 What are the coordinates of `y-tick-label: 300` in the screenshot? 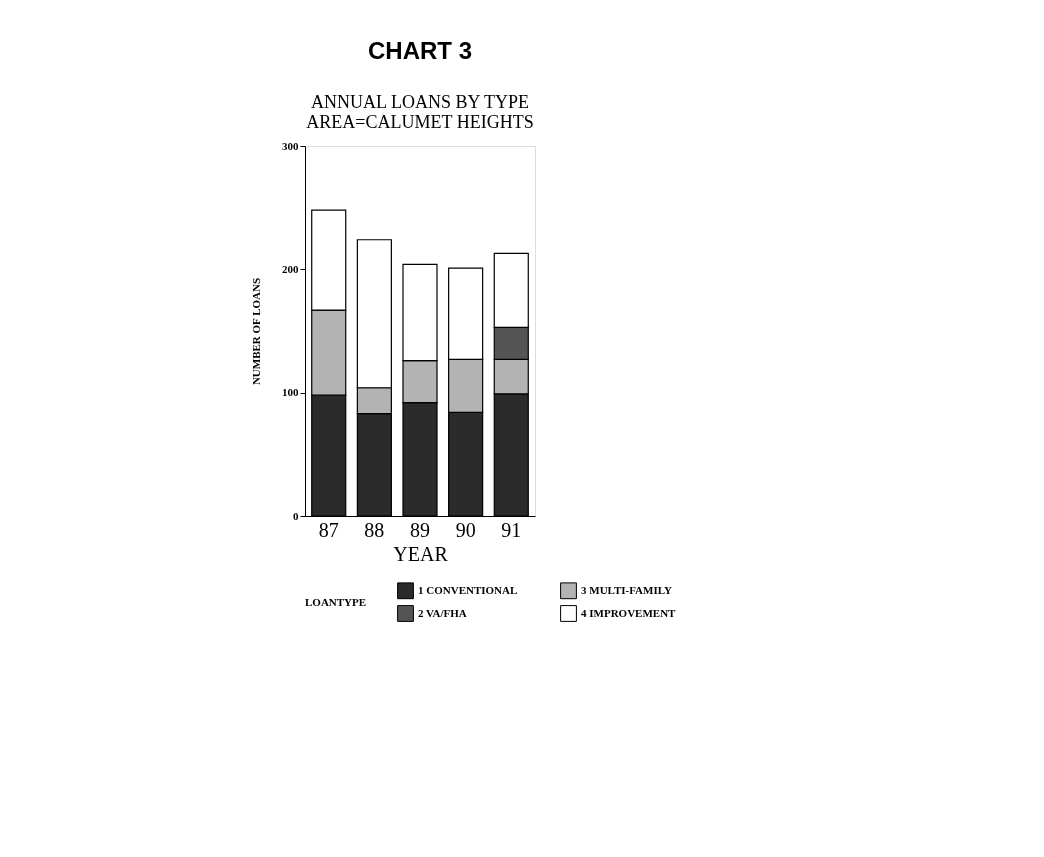 It's located at (290, 145).